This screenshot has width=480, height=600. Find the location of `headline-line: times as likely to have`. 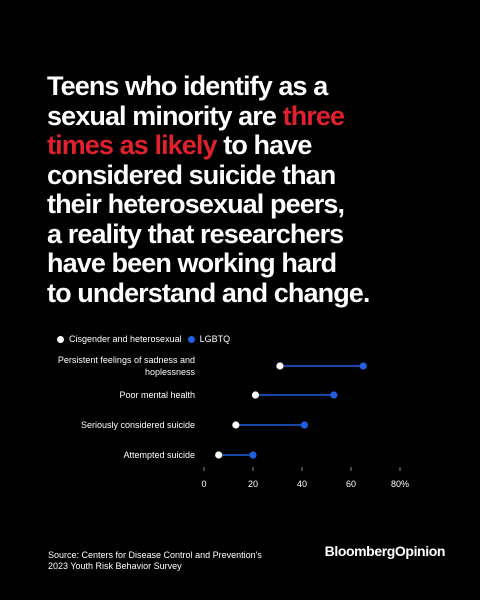

headline-line: times as likely to have is located at coordinates (257, 145).